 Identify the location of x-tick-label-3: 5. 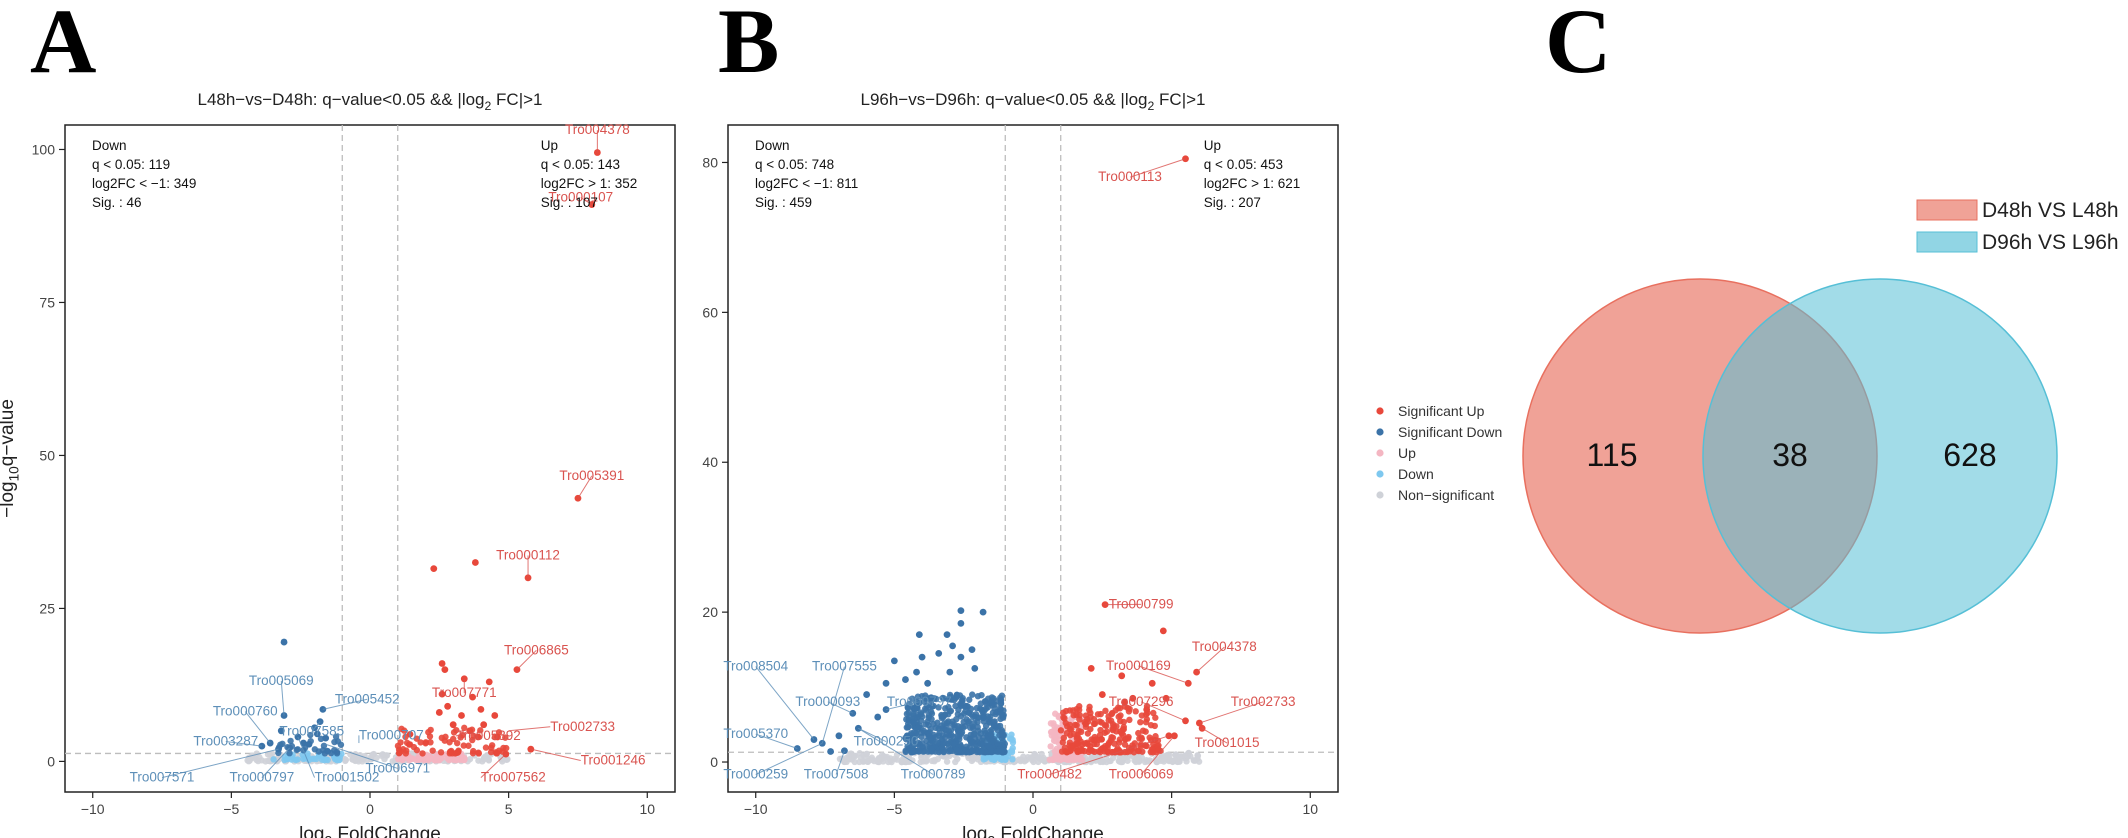
(509, 809).